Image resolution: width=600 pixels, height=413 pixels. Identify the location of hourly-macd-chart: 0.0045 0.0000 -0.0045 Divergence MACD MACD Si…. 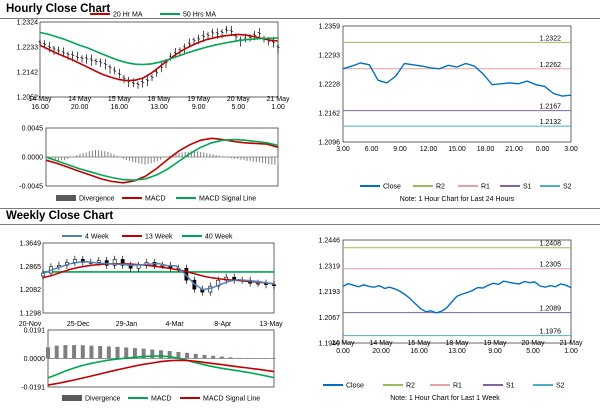
(149, 164).